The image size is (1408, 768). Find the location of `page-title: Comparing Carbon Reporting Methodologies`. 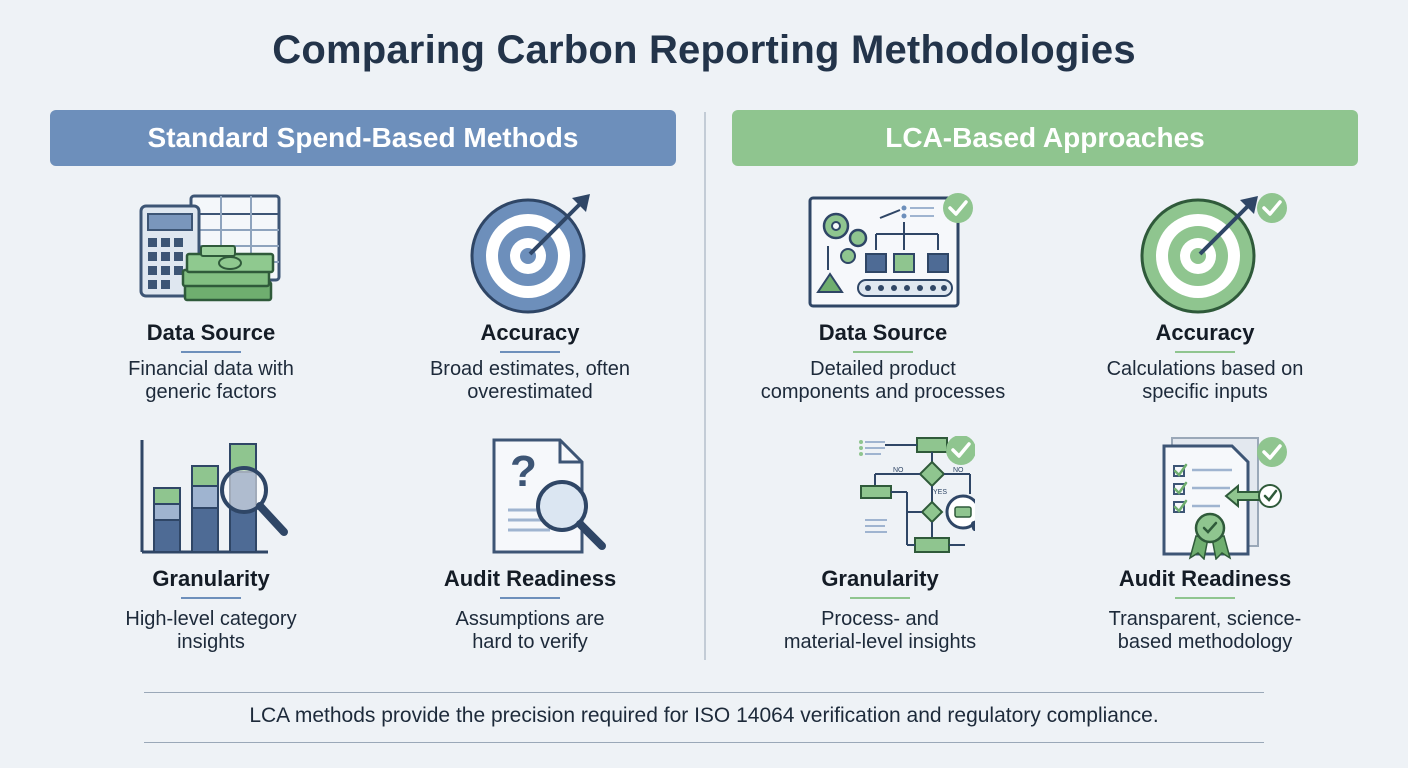

page-title: Comparing Carbon Reporting Methodologies is located at coordinates (704, 50).